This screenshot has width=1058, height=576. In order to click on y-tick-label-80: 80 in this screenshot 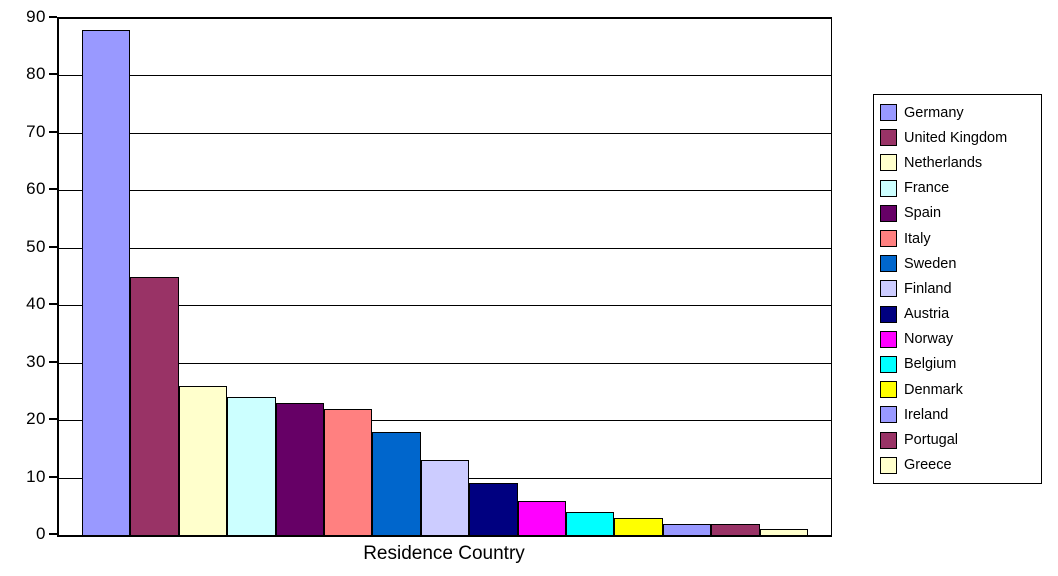, I will do `click(36, 74)`.